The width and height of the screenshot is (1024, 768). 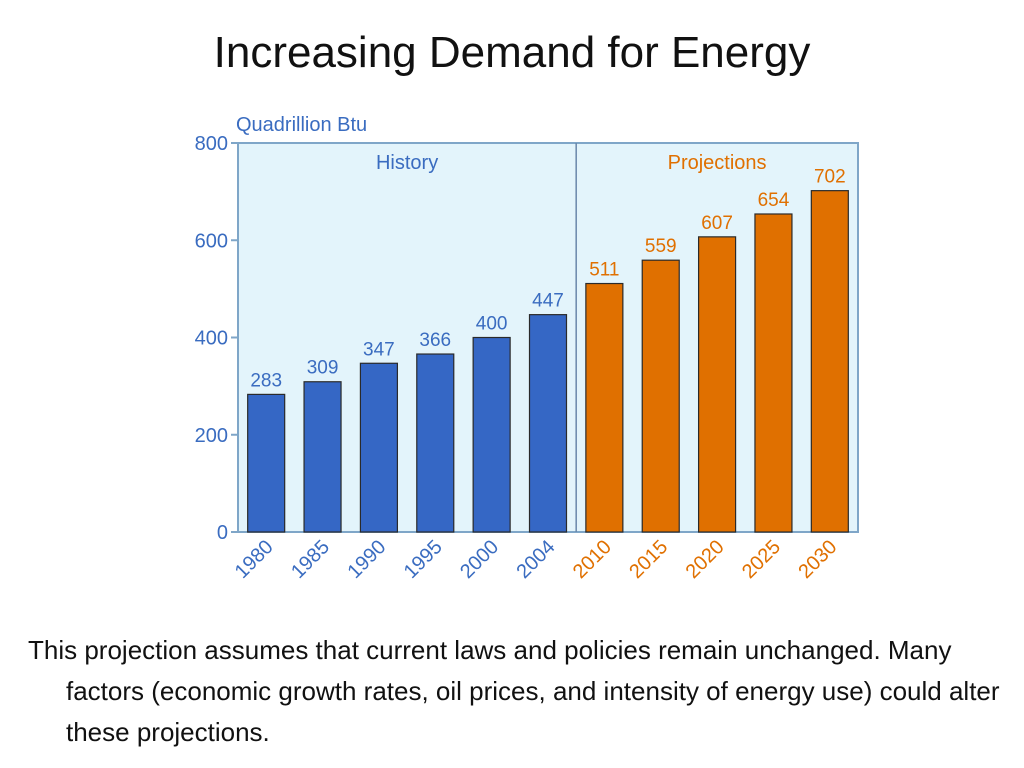 What do you see at coordinates (705, 559) in the screenshot?
I see `x-tick-label-2020: 2020` at bounding box center [705, 559].